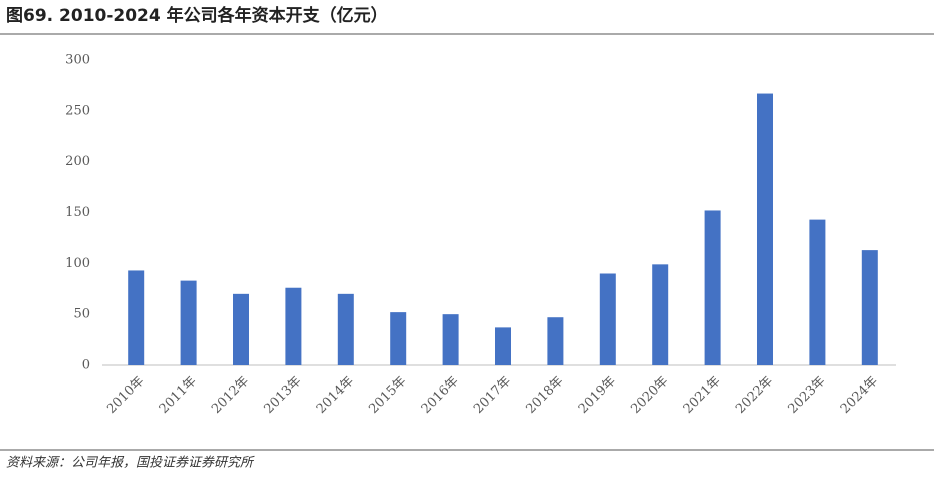 The width and height of the screenshot is (934, 487). Describe the element at coordinates (702, 395) in the screenshot. I see `x-tick-label: 2021年` at that location.